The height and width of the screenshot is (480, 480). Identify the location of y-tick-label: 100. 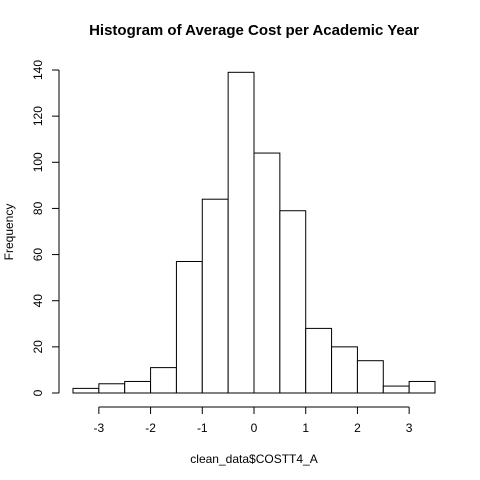
(38, 162).